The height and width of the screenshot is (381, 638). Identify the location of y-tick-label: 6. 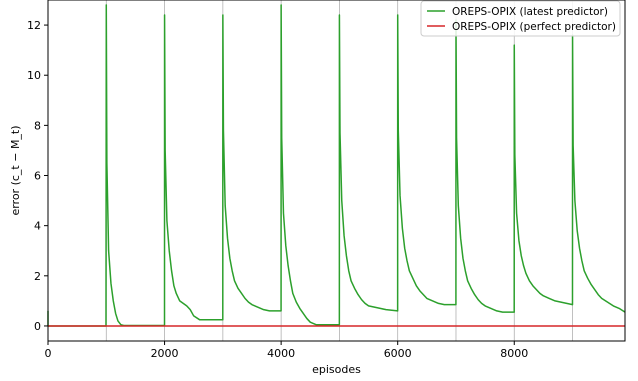
(37, 176).